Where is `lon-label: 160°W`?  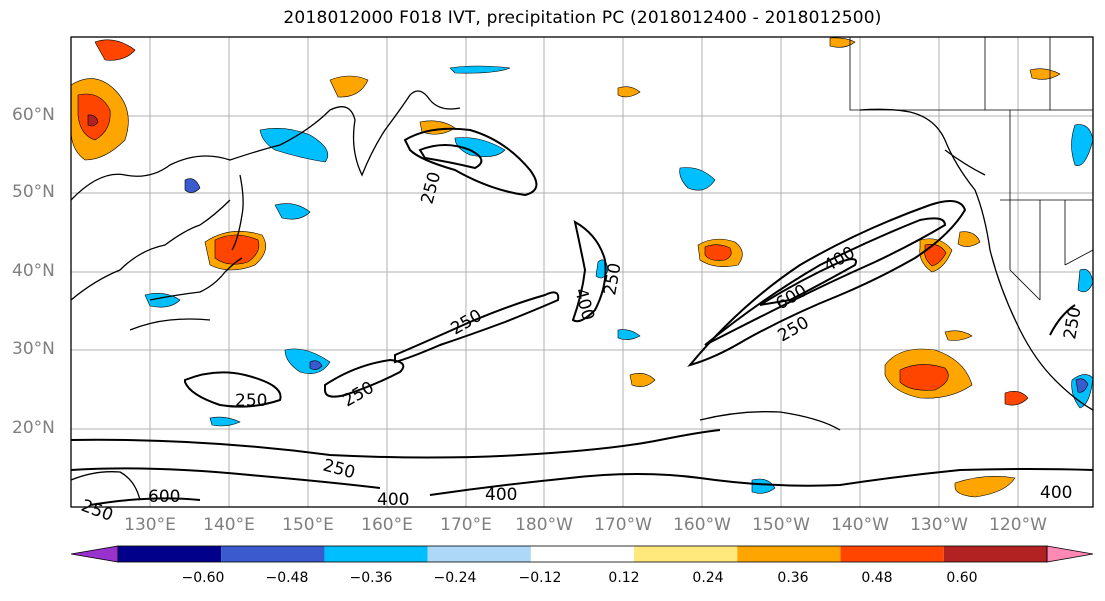 lon-label: 160°W is located at coordinates (702, 525).